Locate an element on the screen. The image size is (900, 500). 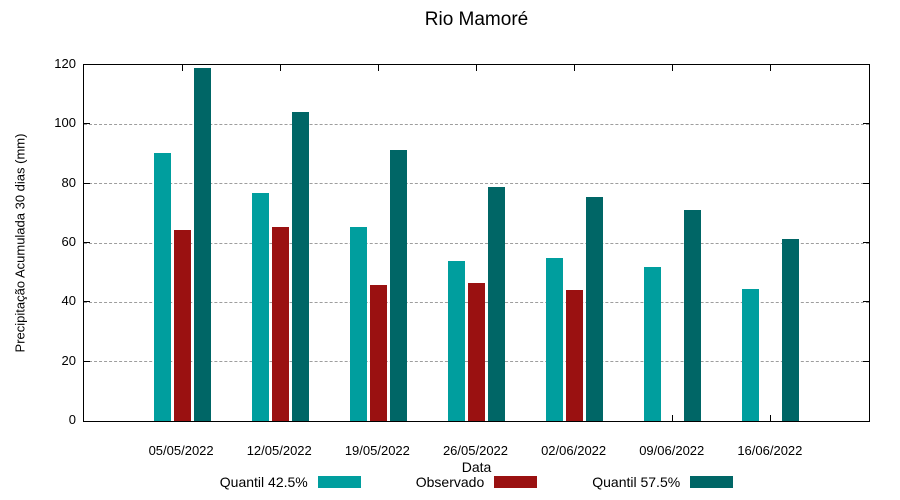
x-tick-label: 05/05/2022 is located at coordinates (181, 450).